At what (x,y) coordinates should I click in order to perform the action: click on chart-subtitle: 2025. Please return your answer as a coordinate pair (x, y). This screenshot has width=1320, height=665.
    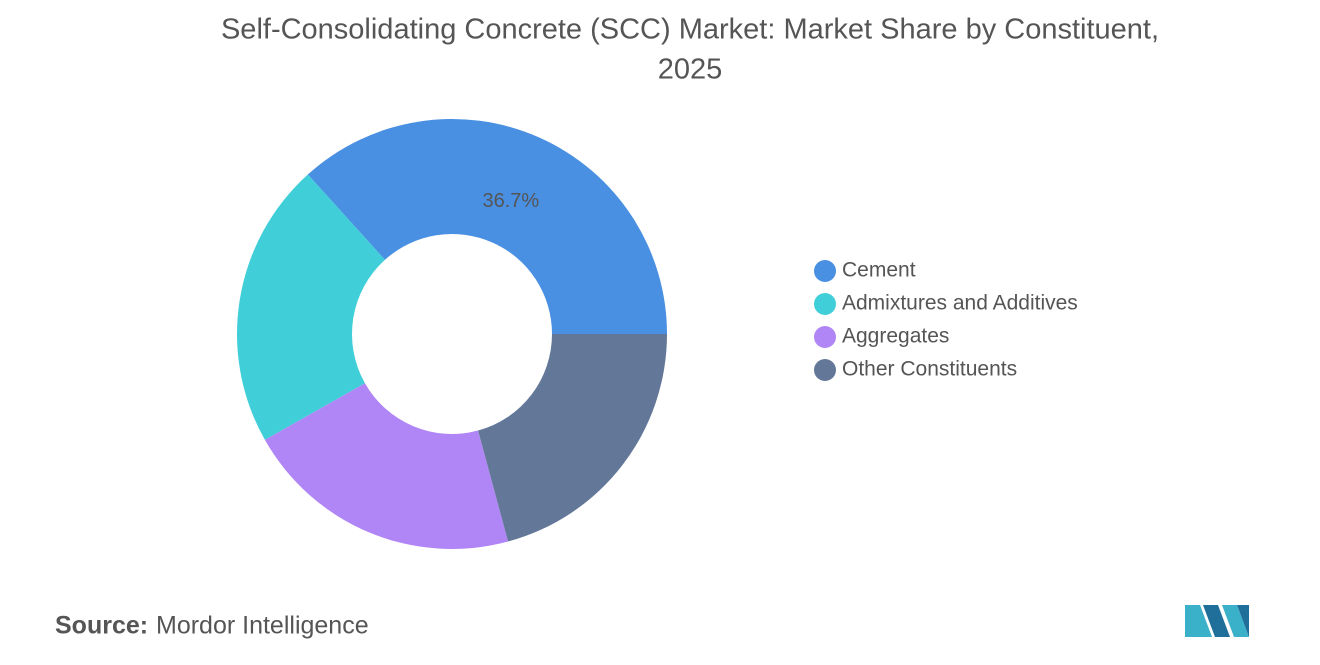
    Looking at the image, I should click on (690, 70).